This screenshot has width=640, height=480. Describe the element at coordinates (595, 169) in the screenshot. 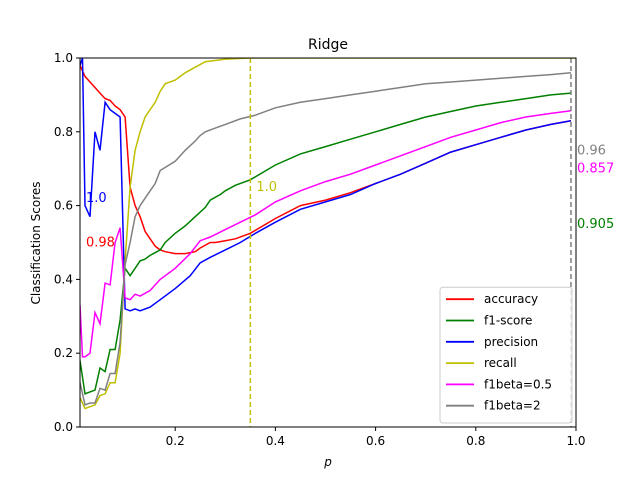

I see `annotation-label: 0.857` at that location.